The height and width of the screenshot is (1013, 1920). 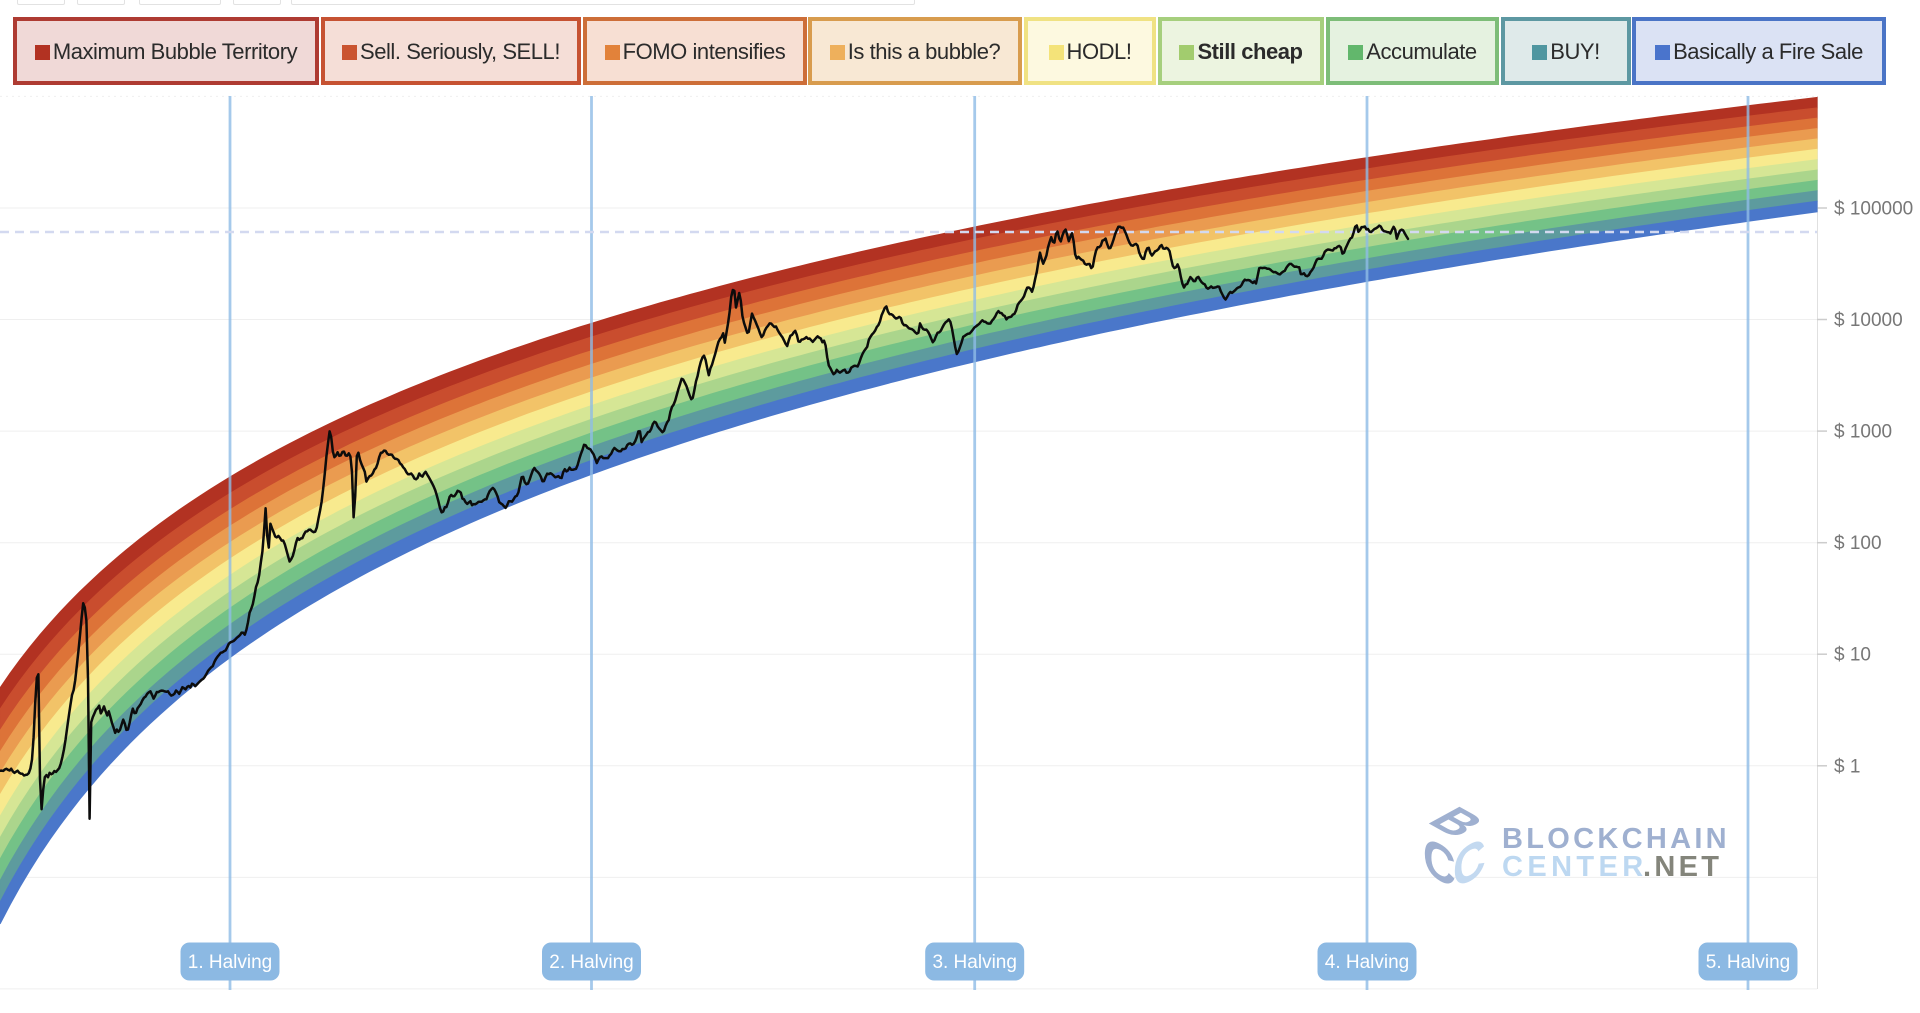 I want to click on svg-text: 1. Halving, so click(x=230, y=962).